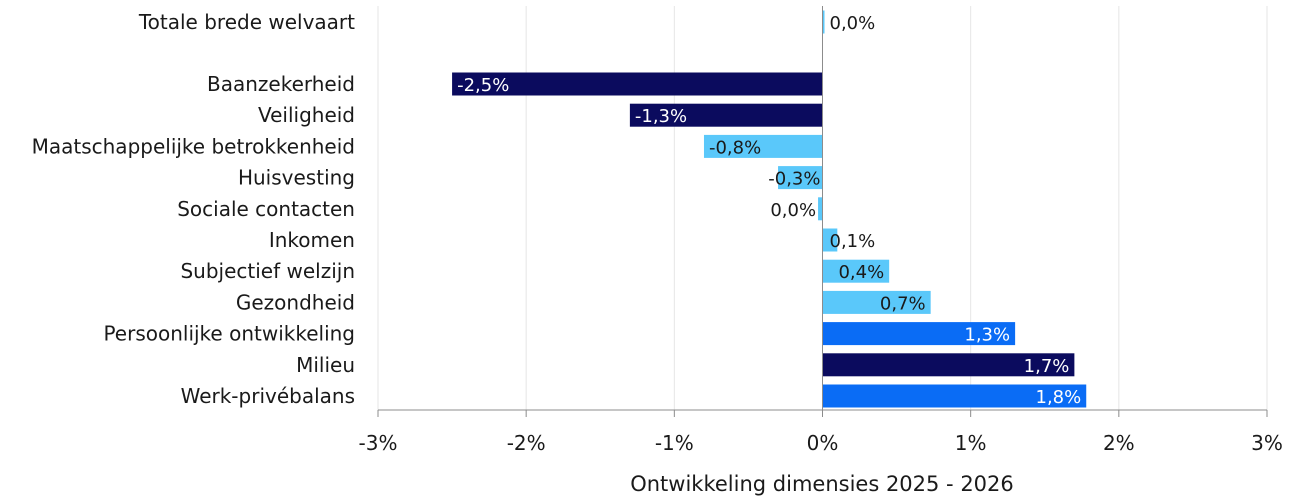 Image resolution: width=1300 pixels, height=500 pixels. I want to click on data-label: -0,3%, so click(794, 179).